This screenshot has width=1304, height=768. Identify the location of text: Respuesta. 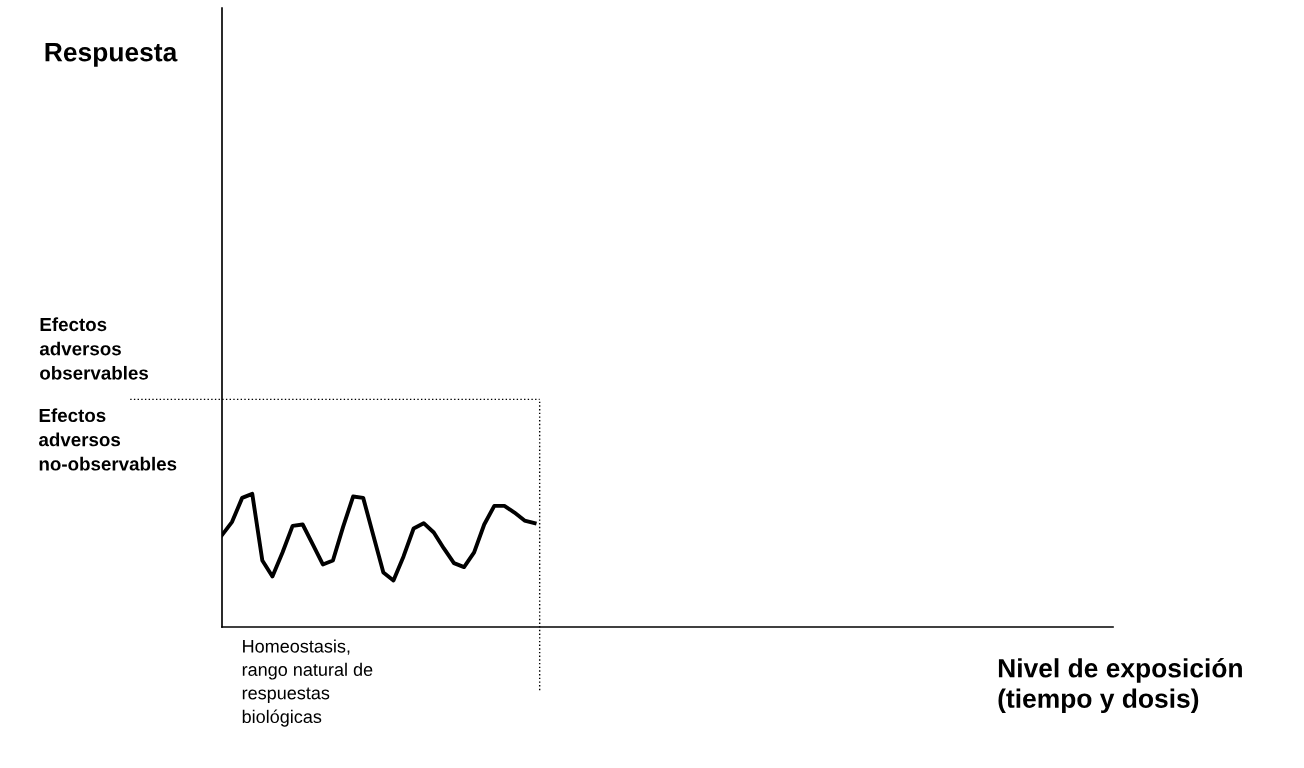
(111, 55).